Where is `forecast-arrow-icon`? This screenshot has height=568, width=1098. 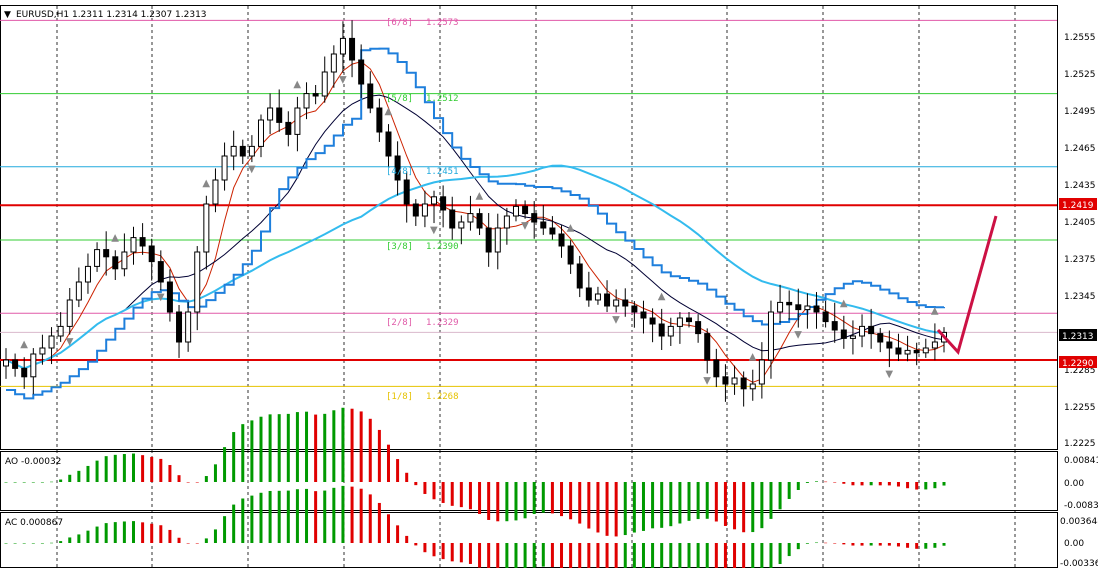
forecast-arrow-icon is located at coordinates (967, 285).